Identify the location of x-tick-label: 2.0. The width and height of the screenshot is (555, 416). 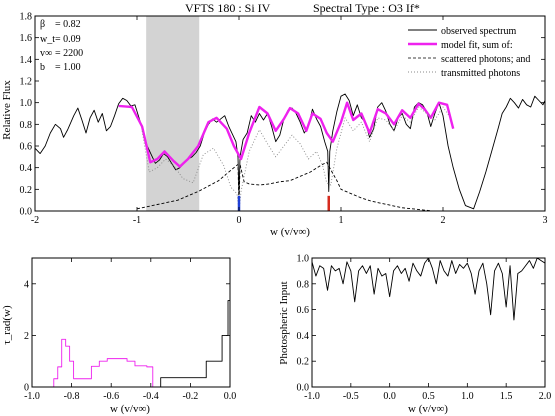
(545, 396).